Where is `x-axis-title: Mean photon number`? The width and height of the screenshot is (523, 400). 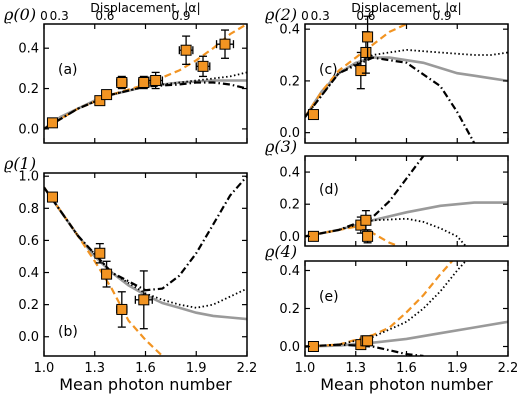 x-axis-title: Mean photon number is located at coordinates (406, 384).